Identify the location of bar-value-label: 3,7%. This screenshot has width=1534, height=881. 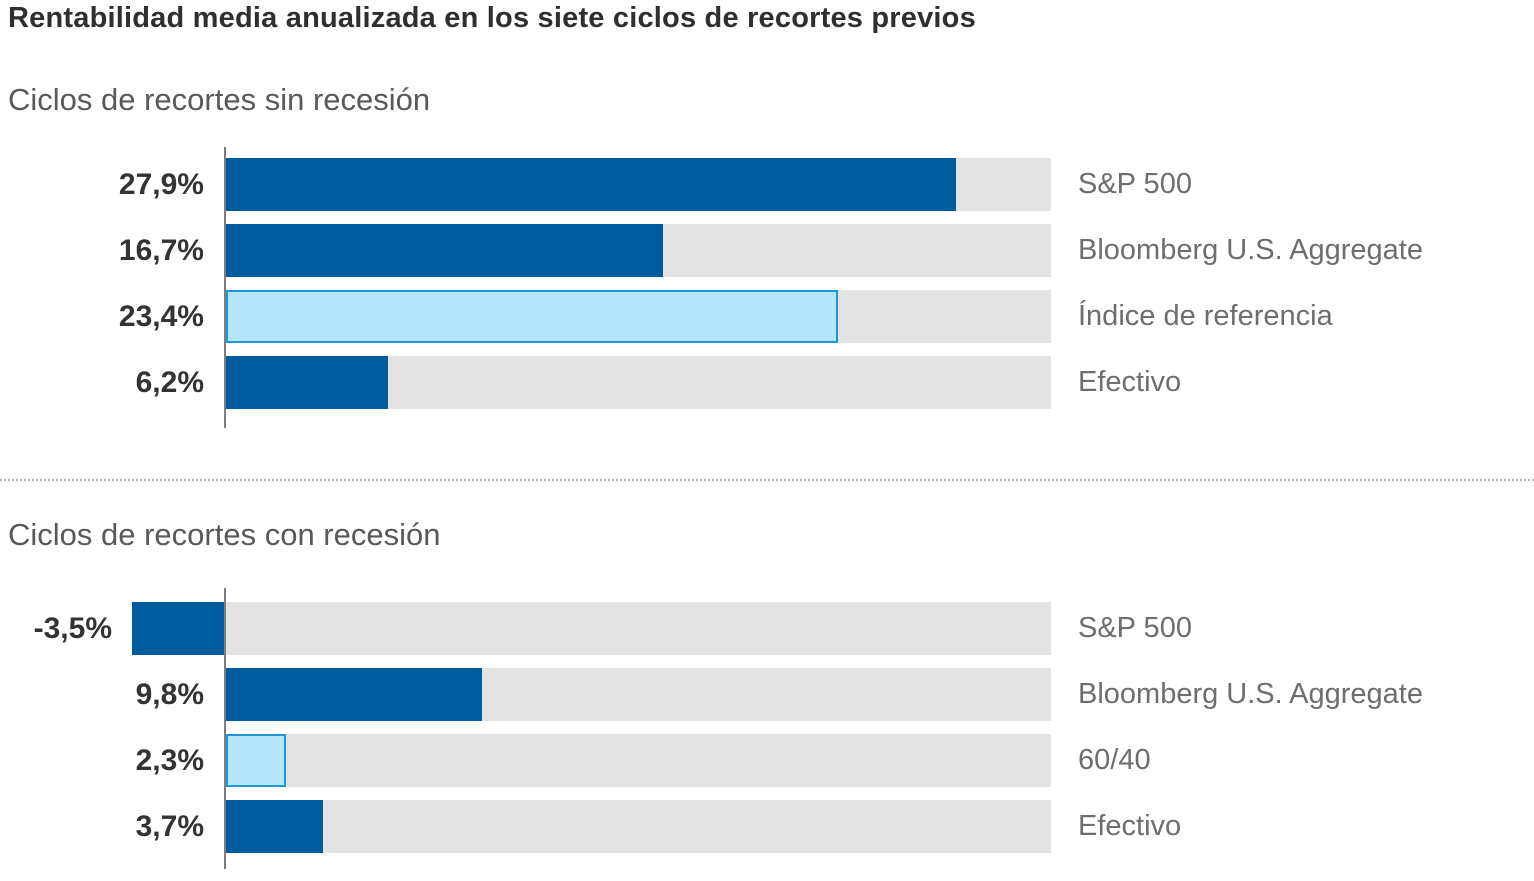
(169, 826).